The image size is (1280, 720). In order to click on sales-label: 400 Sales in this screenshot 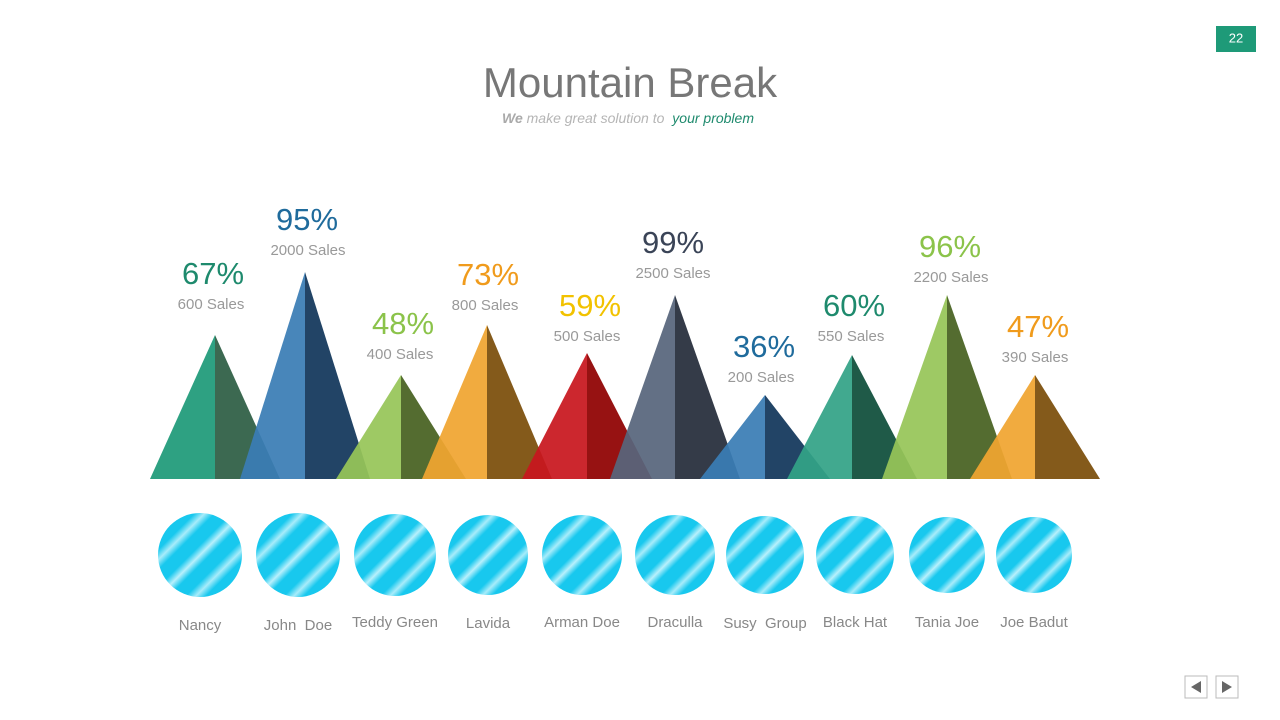, I will do `click(400, 354)`.